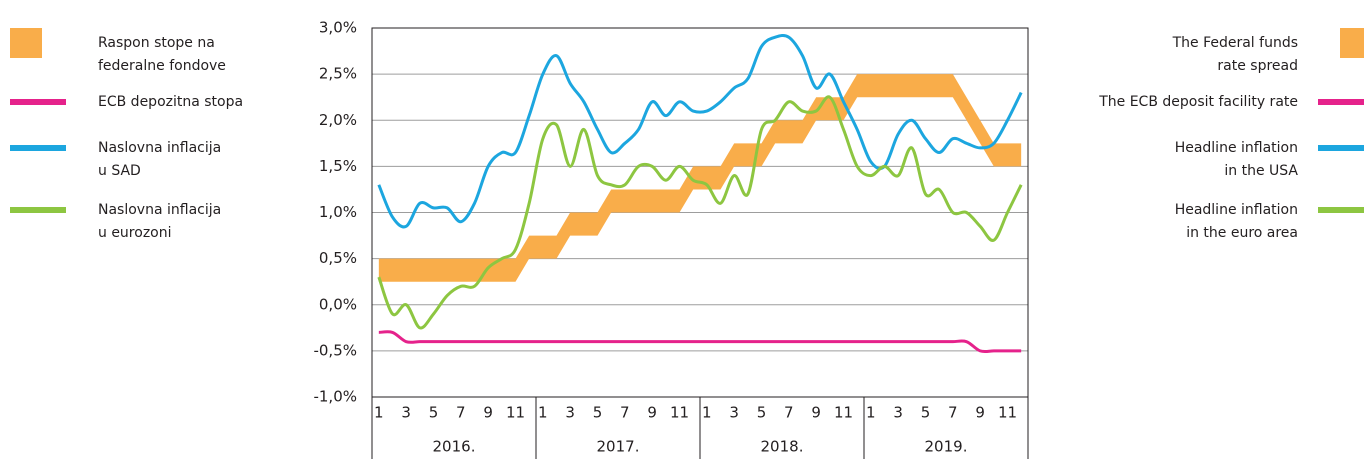  Describe the element at coordinates (338, 120) in the screenshot. I see `y-tick-label: 2,0%` at that location.